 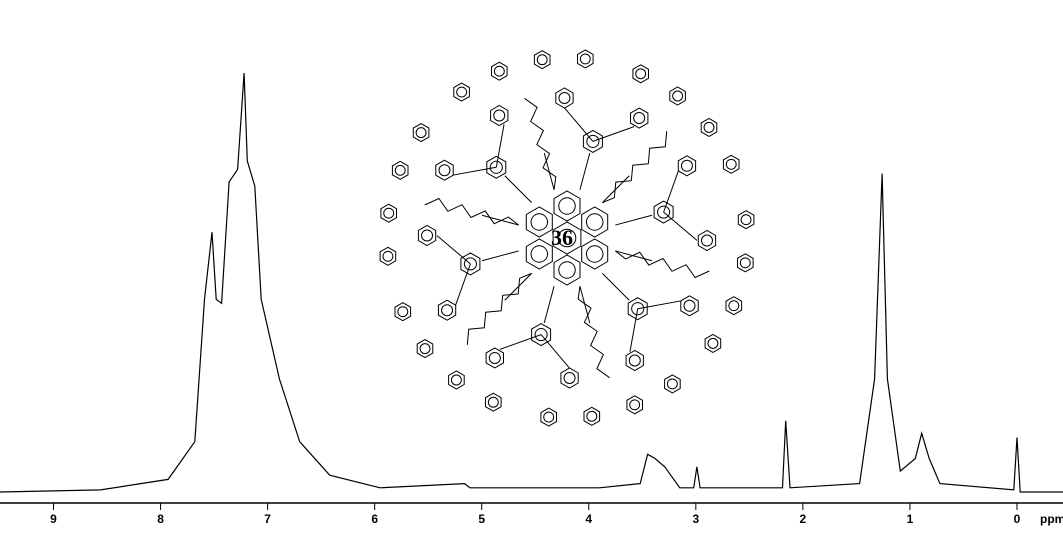 I want to click on x-tick-label: 9, so click(x=53, y=519).